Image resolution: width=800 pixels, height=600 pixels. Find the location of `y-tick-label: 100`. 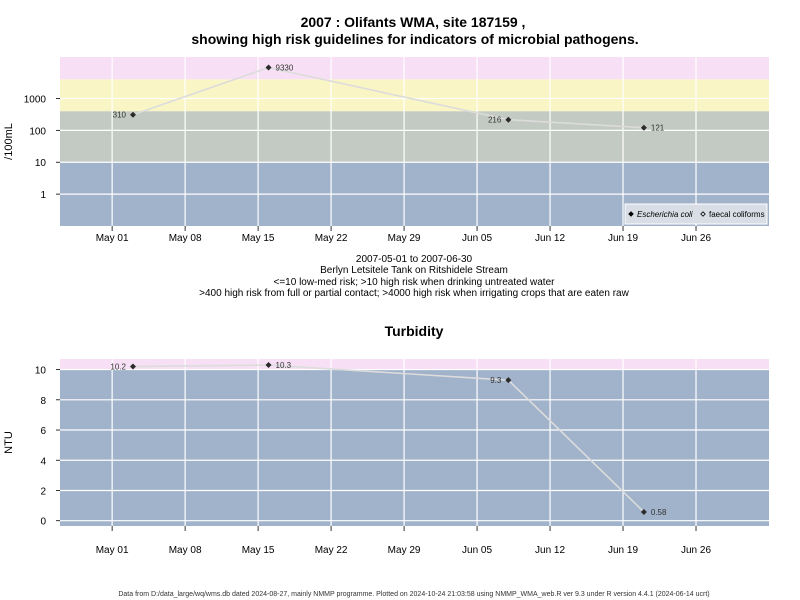

y-tick-label: 100 is located at coordinates (37, 131).